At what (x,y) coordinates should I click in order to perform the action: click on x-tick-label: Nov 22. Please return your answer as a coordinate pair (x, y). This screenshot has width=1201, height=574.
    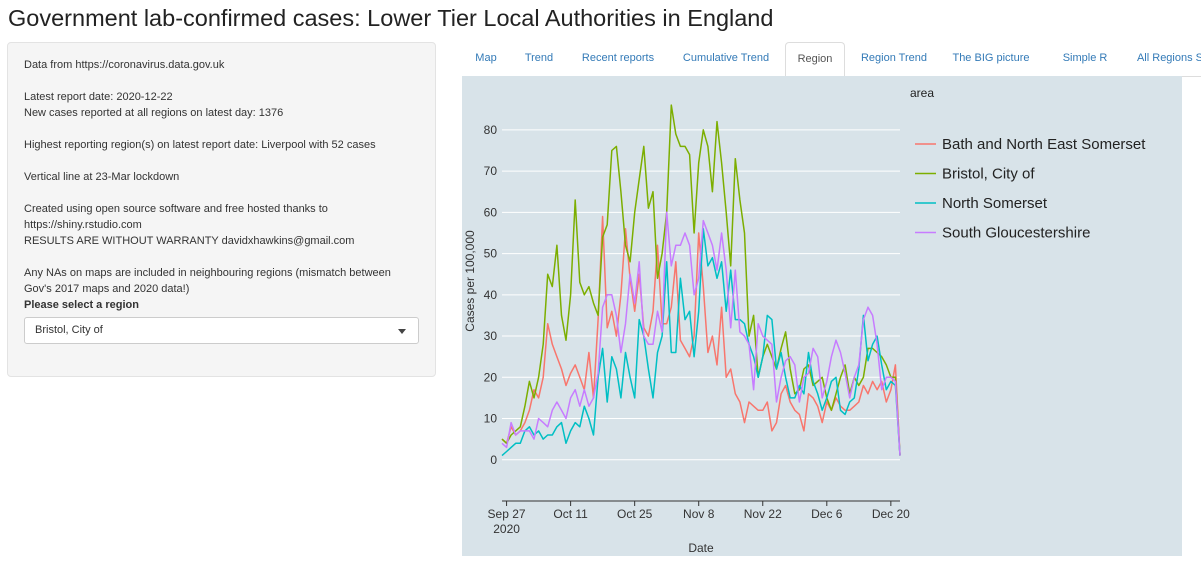
    Looking at the image, I should click on (763, 514).